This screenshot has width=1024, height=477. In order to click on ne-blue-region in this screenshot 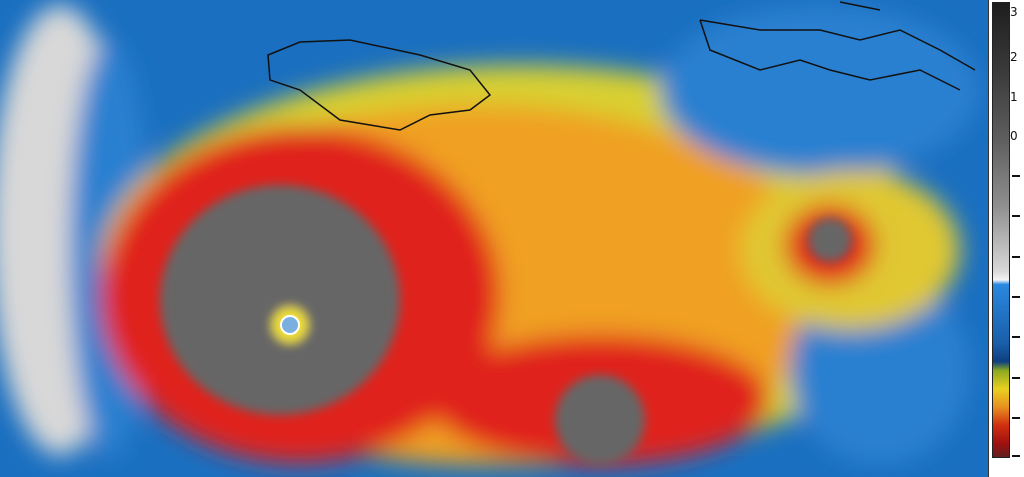, I will do `click(820, 90)`.